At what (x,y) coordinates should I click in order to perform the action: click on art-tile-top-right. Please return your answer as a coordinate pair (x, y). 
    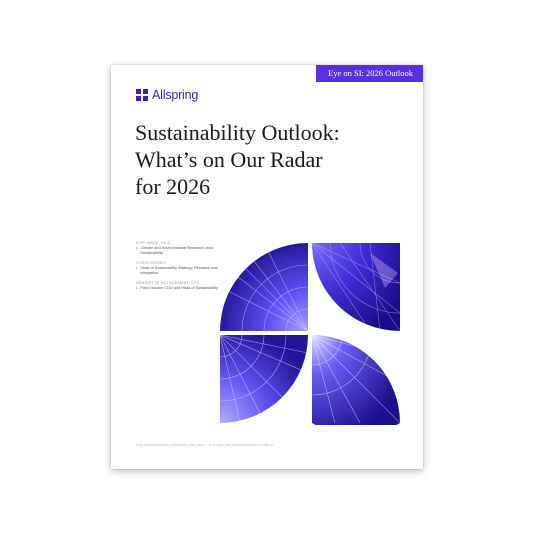
    Looking at the image, I should click on (356, 287).